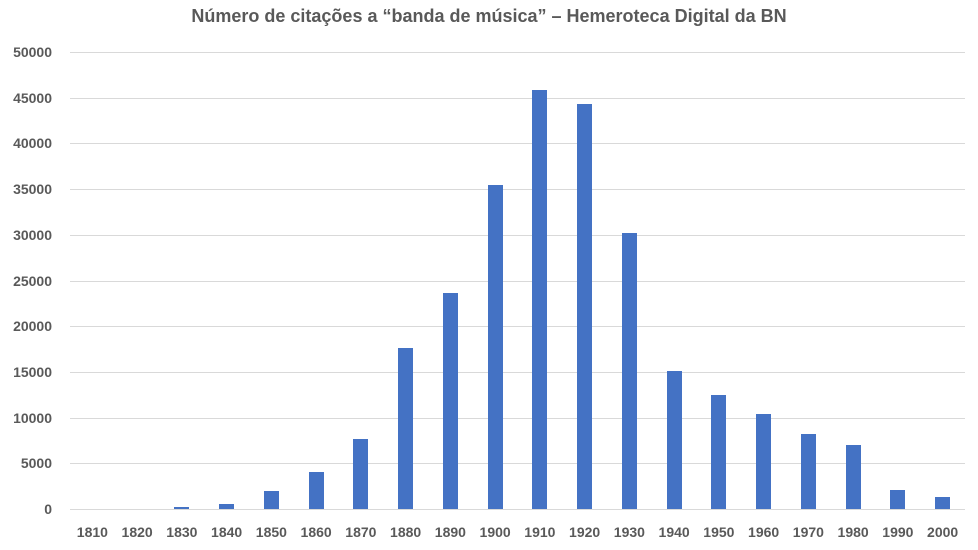 This screenshot has width=978, height=550. Describe the element at coordinates (32, 143) in the screenshot. I see `y-tick-label: 40000` at that location.